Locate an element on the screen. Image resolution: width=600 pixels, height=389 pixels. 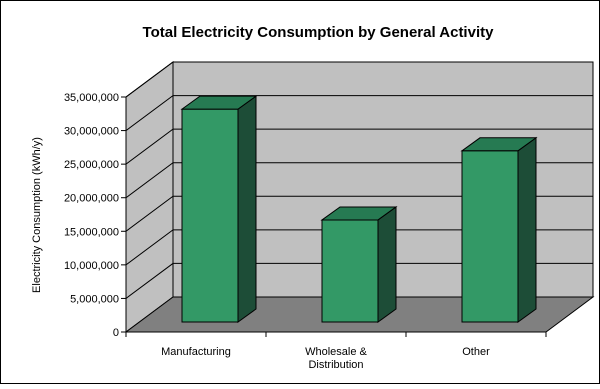
y-tick-label: 0 is located at coordinates (116, 333).